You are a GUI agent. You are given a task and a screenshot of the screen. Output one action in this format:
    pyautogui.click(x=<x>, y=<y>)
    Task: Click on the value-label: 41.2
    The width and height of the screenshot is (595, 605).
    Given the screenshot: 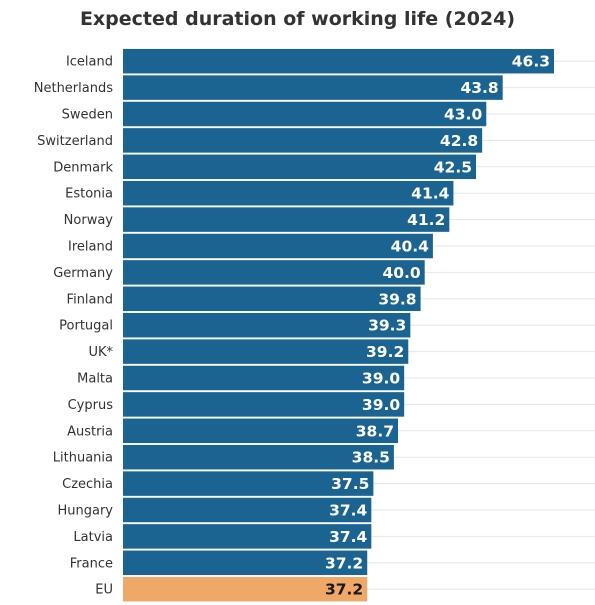 What is the action you would take?
    pyautogui.click(x=426, y=220)
    